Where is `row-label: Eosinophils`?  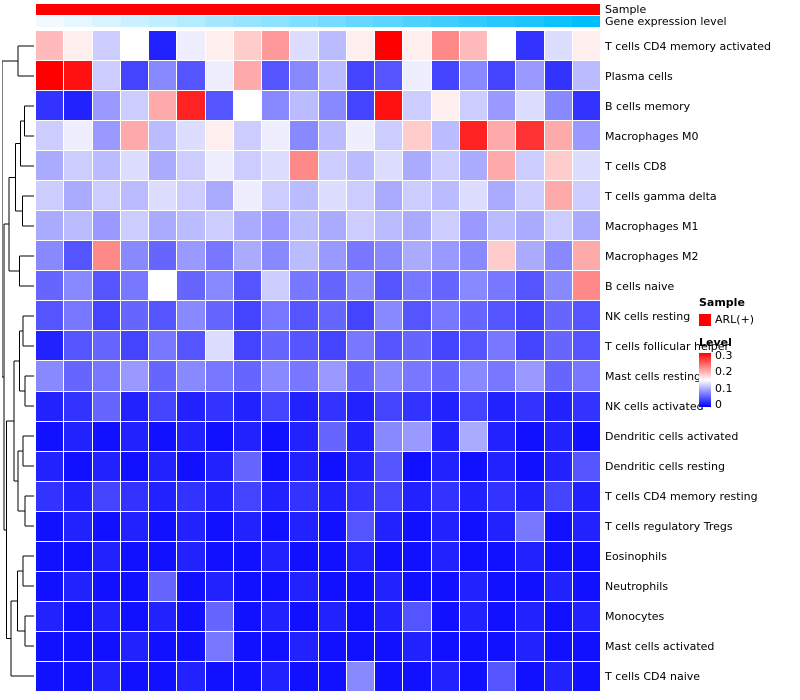 row-label: Eosinophils is located at coordinates (636, 556).